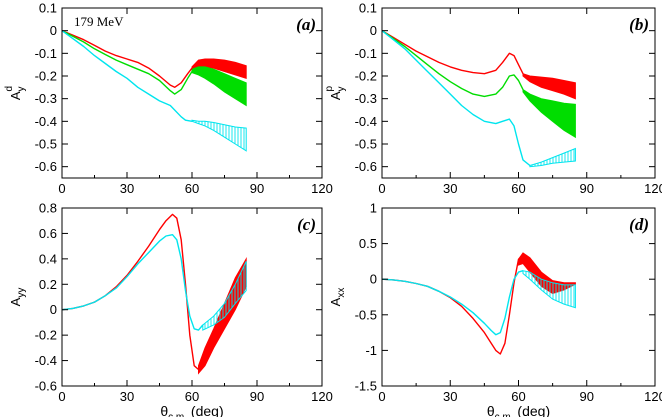 The height and width of the screenshot is (417, 662). I want to click on band-red-b, so click(549, 86).